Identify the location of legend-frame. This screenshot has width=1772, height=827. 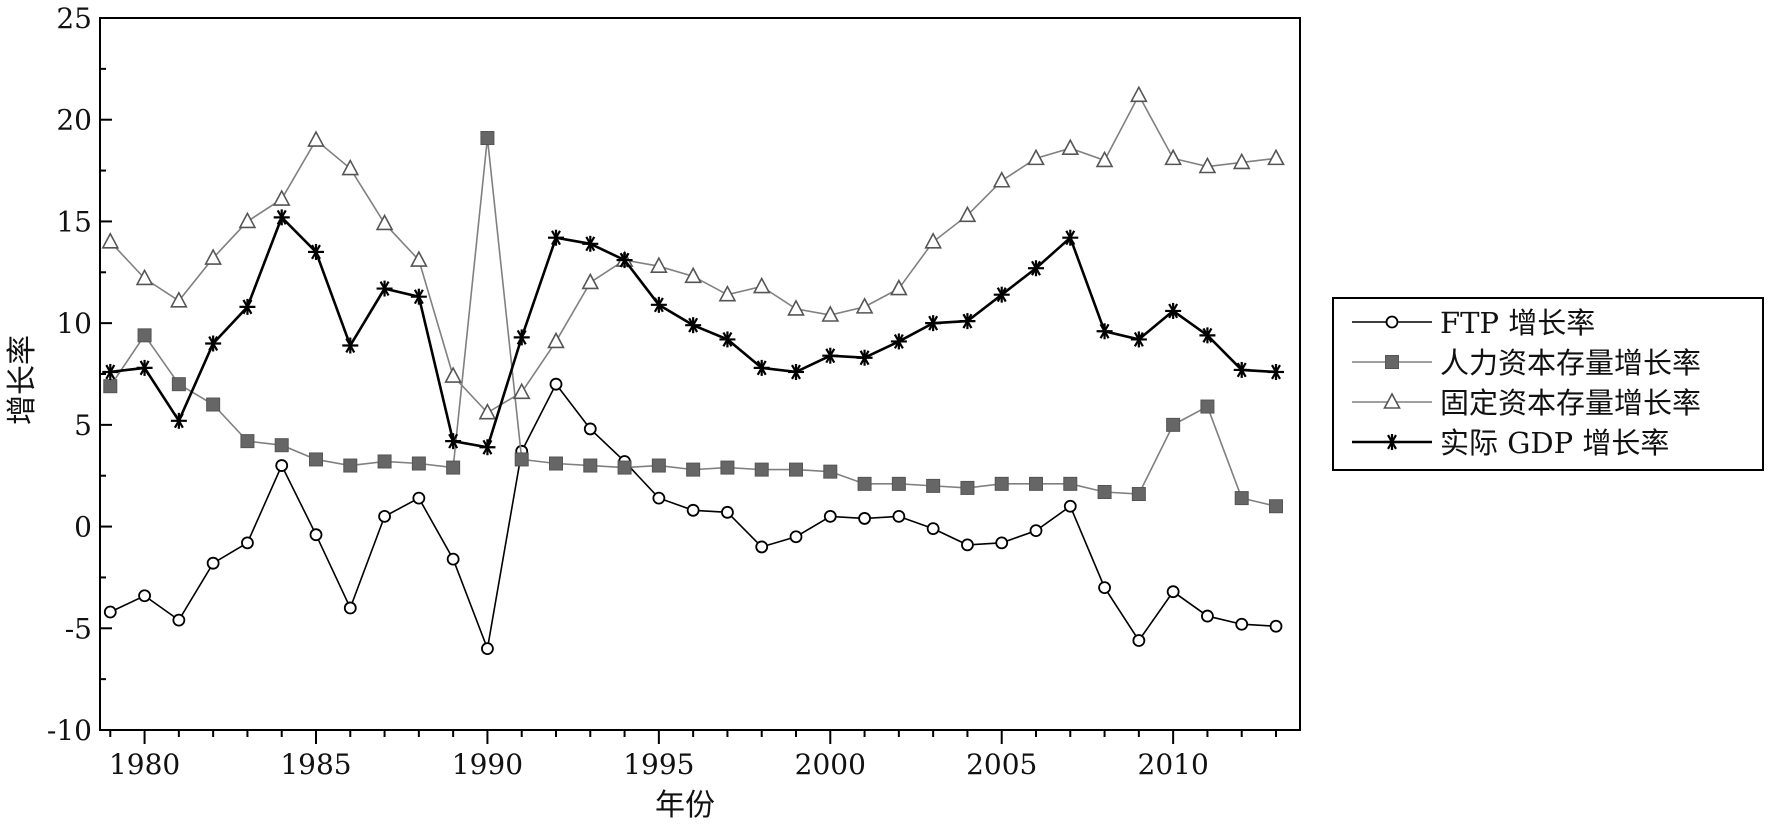
(1548, 384).